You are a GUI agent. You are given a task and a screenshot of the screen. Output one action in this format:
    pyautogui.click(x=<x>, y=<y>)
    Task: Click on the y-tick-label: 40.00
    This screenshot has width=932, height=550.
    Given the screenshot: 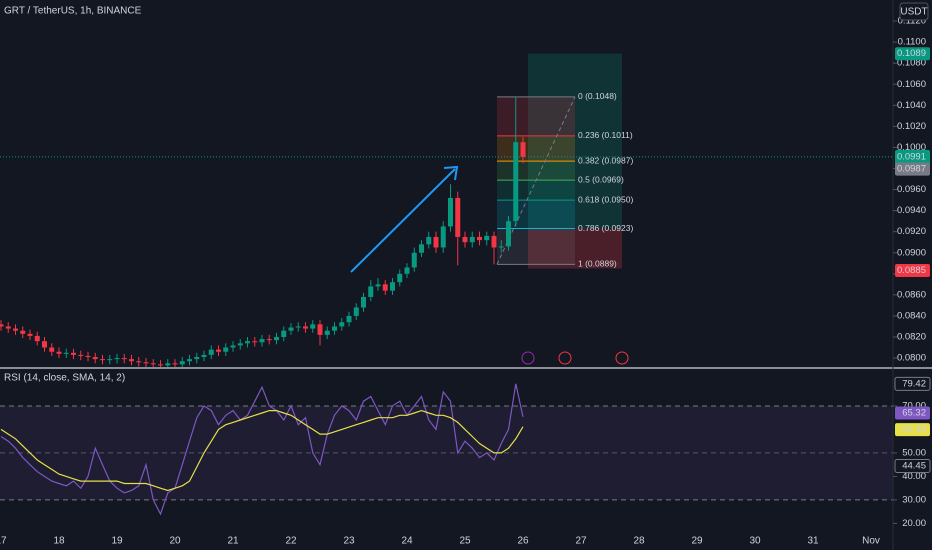 What is the action you would take?
    pyautogui.click(x=914, y=476)
    